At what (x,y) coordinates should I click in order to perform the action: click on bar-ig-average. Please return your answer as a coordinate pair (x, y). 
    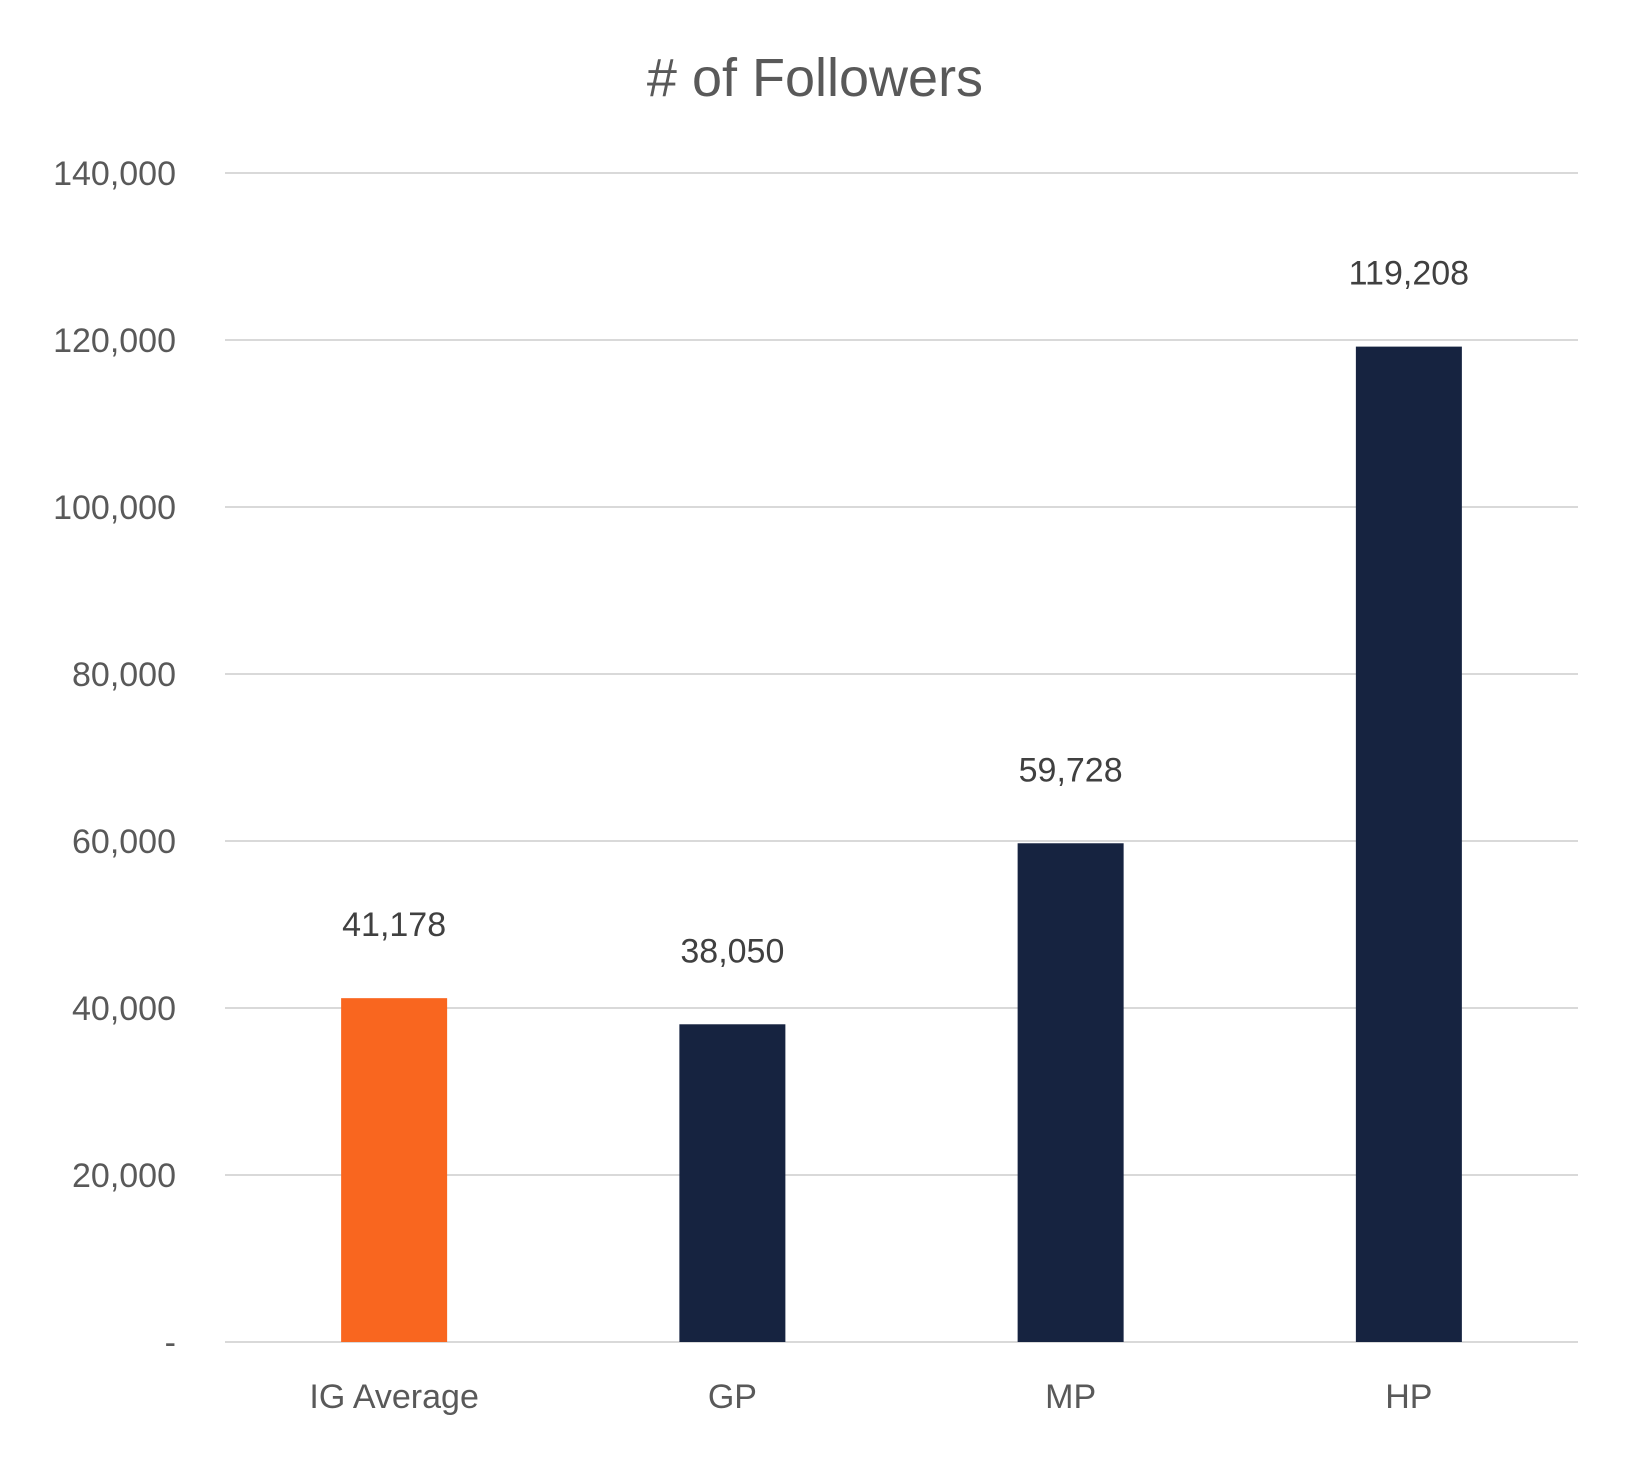
    Looking at the image, I should click on (394, 1170).